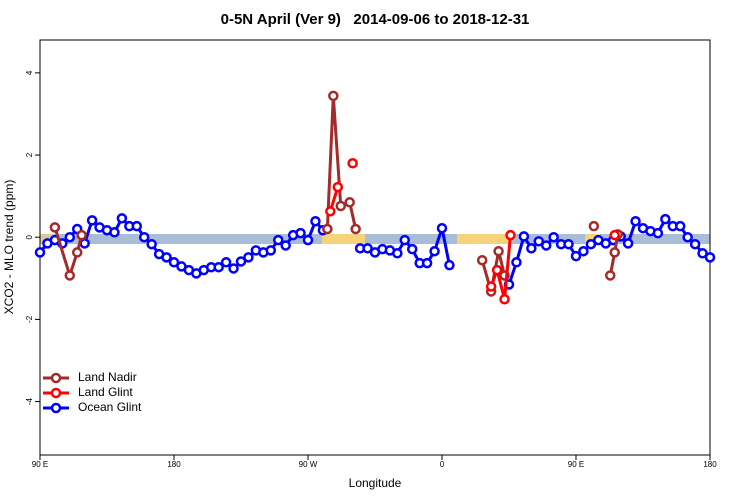 This screenshot has width=750, height=500. Describe the element at coordinates (29, 154) in the screenshot. I see `y-tick-label: 2` at that location.